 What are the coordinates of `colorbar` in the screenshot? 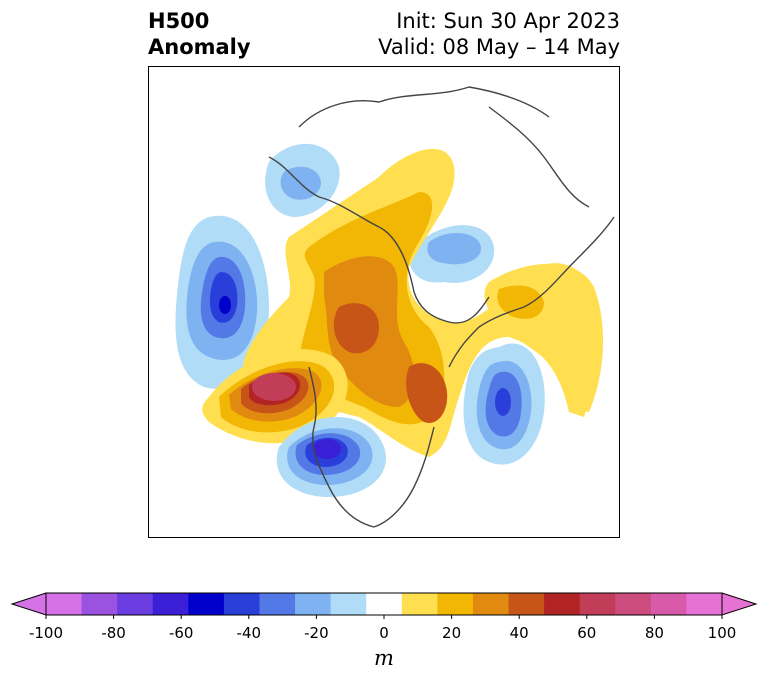 It's located at (384, 605).